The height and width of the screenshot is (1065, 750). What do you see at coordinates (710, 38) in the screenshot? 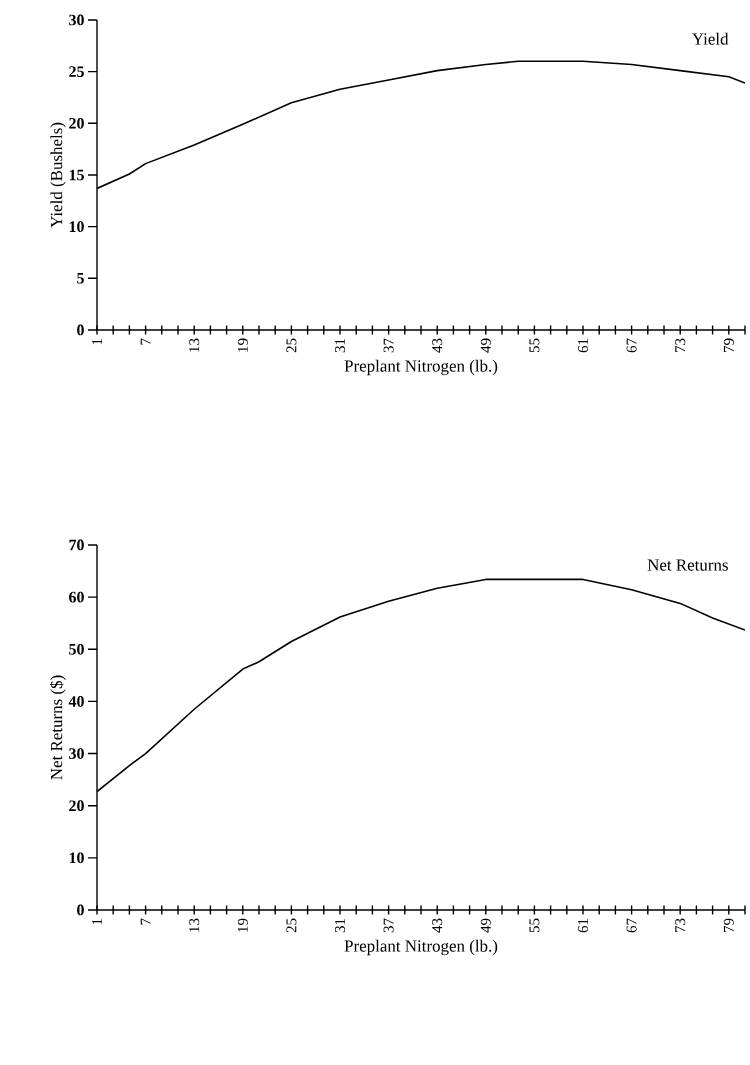
I see `series-label: Yield` at bounding box center [710, 38].